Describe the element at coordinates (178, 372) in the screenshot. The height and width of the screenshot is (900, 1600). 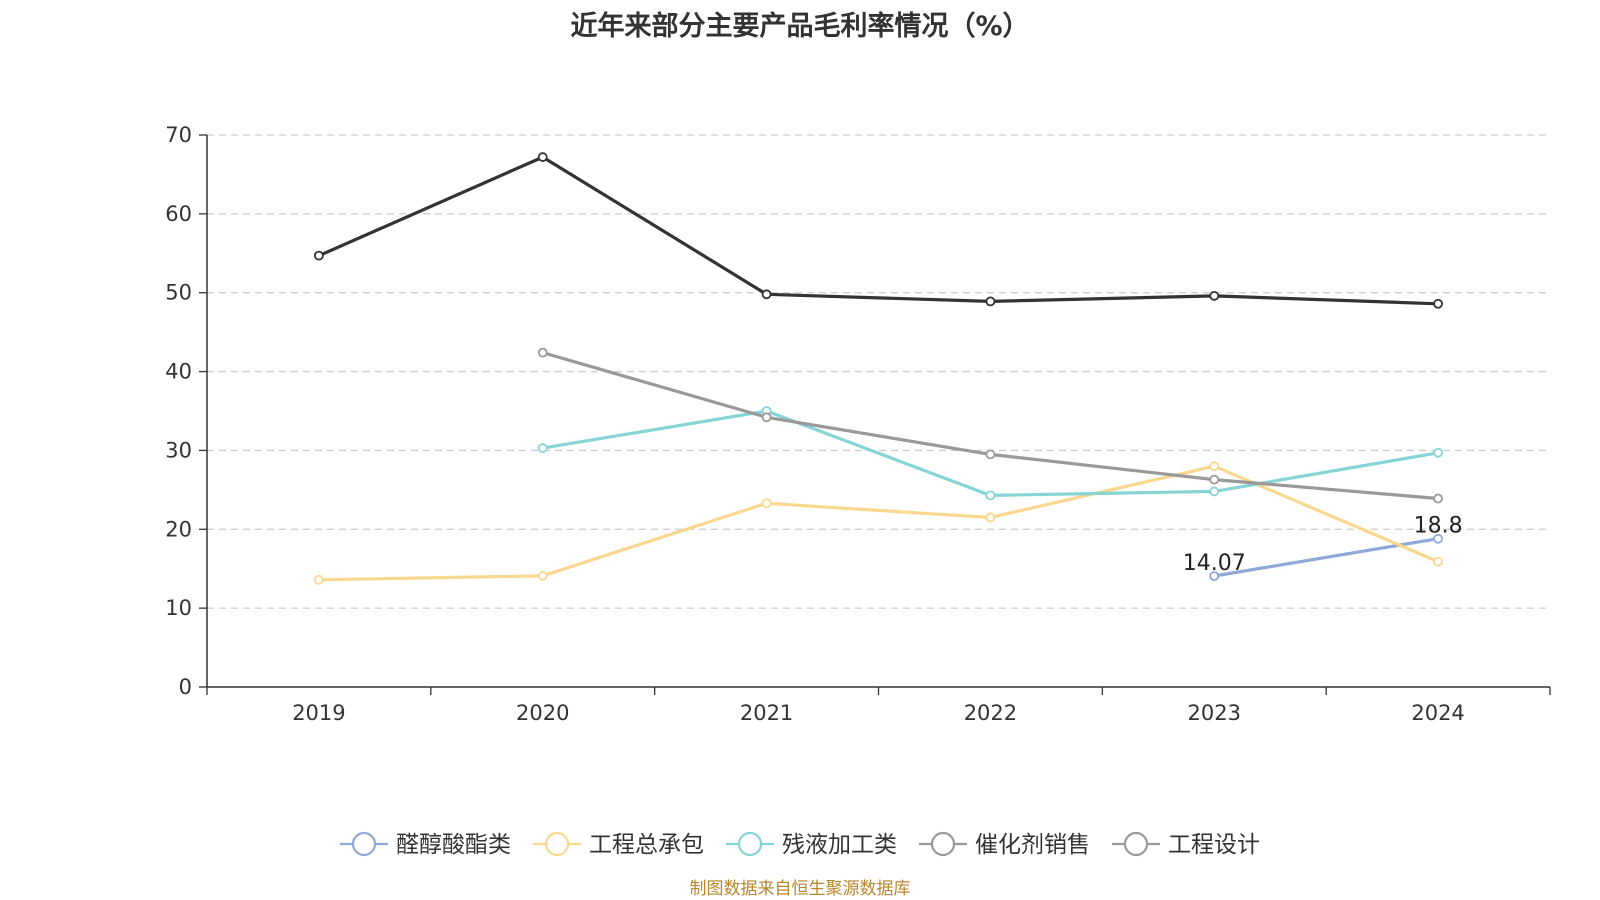
I see `y-tick-label: 40` at that location.